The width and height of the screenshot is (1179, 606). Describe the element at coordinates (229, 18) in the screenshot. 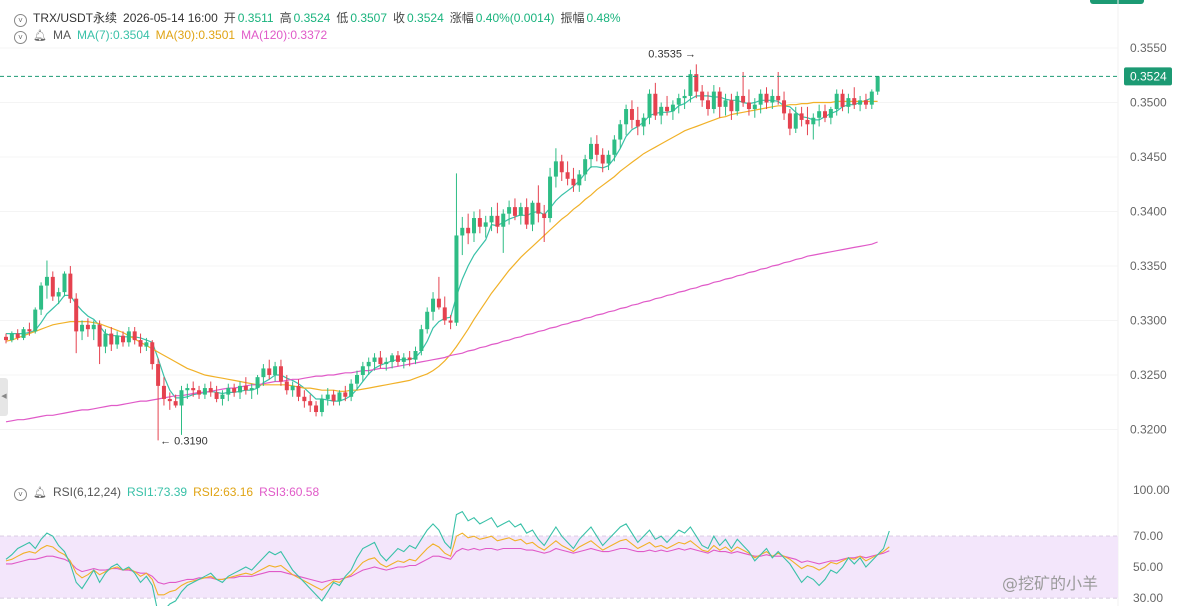

I see `open-label: 开` at that location.